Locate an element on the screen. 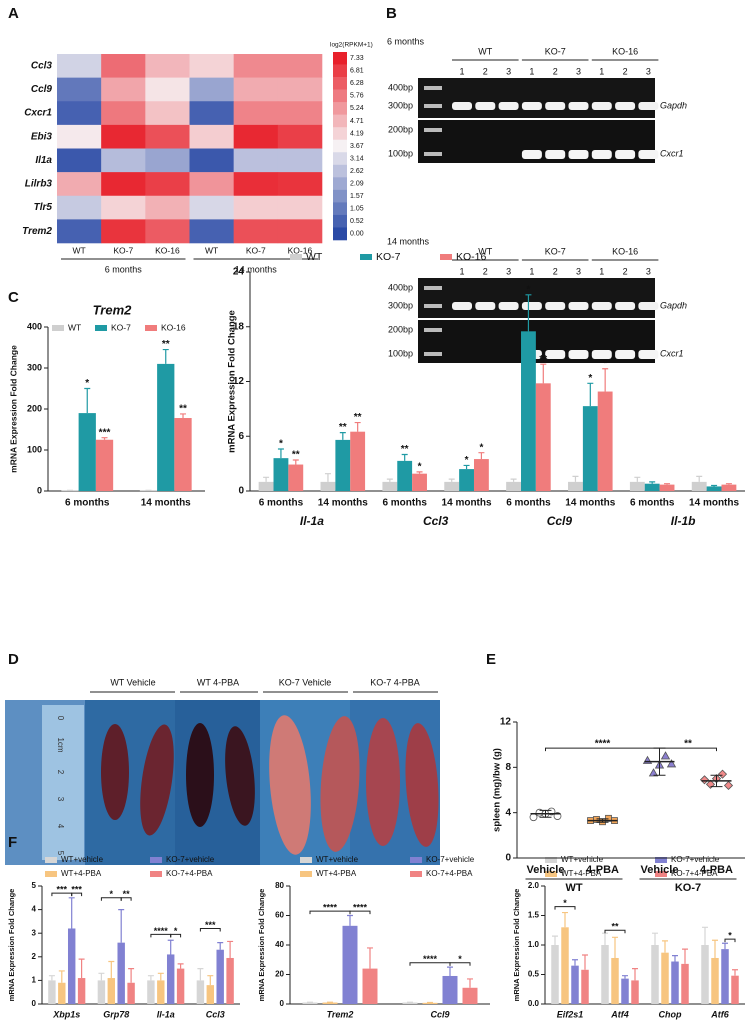  legend-label: KO-7+4-PBA is located at coordinates (449, 873).